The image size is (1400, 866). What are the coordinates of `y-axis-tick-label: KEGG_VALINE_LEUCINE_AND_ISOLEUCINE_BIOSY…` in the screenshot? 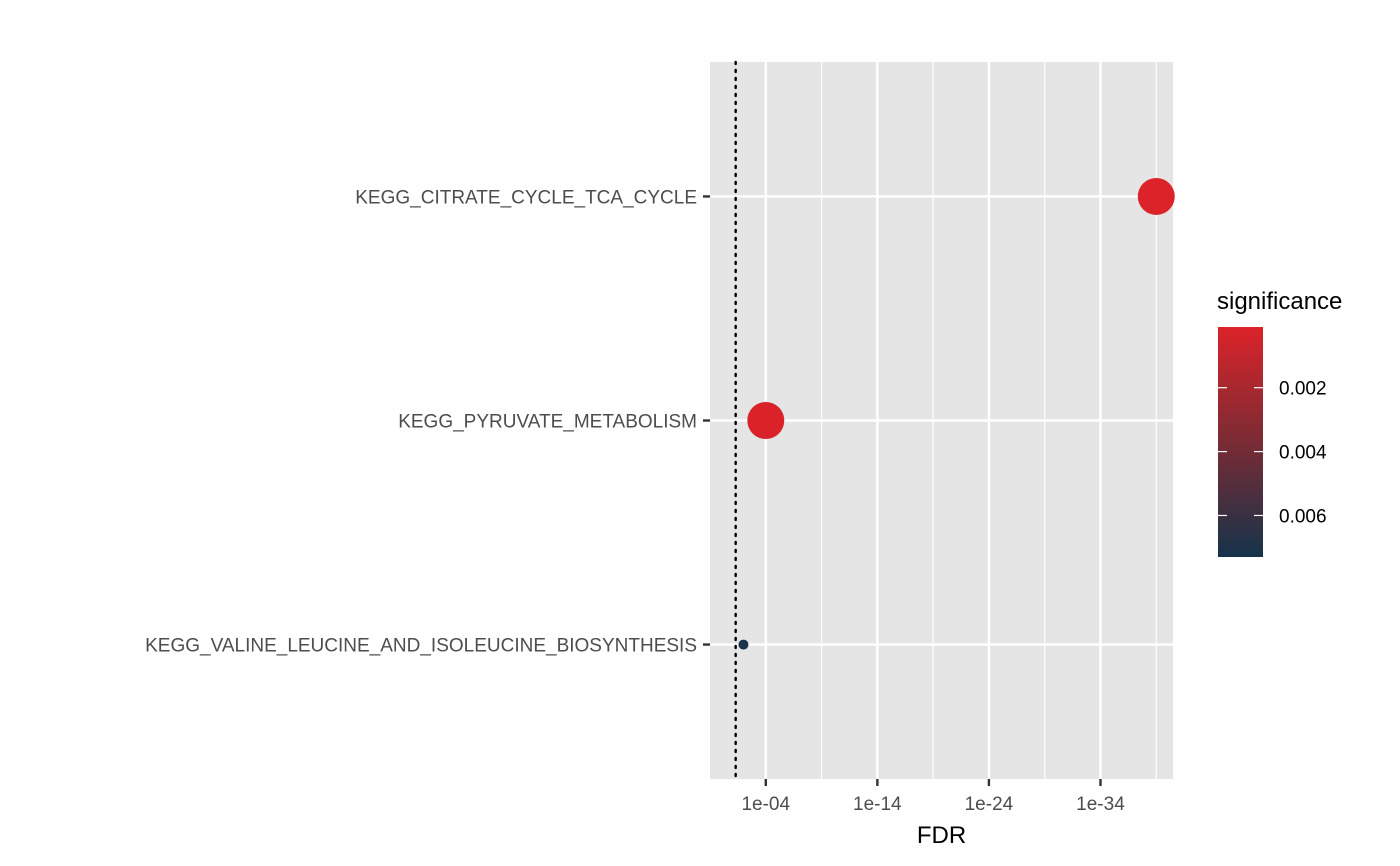 It's located at (421, 646).